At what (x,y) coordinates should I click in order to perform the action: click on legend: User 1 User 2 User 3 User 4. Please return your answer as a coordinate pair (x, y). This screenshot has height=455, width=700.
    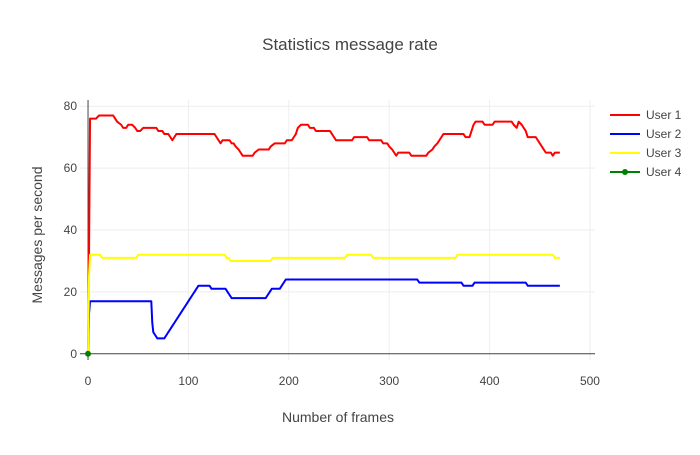
    Looking at the image, I should click on (646, 143).